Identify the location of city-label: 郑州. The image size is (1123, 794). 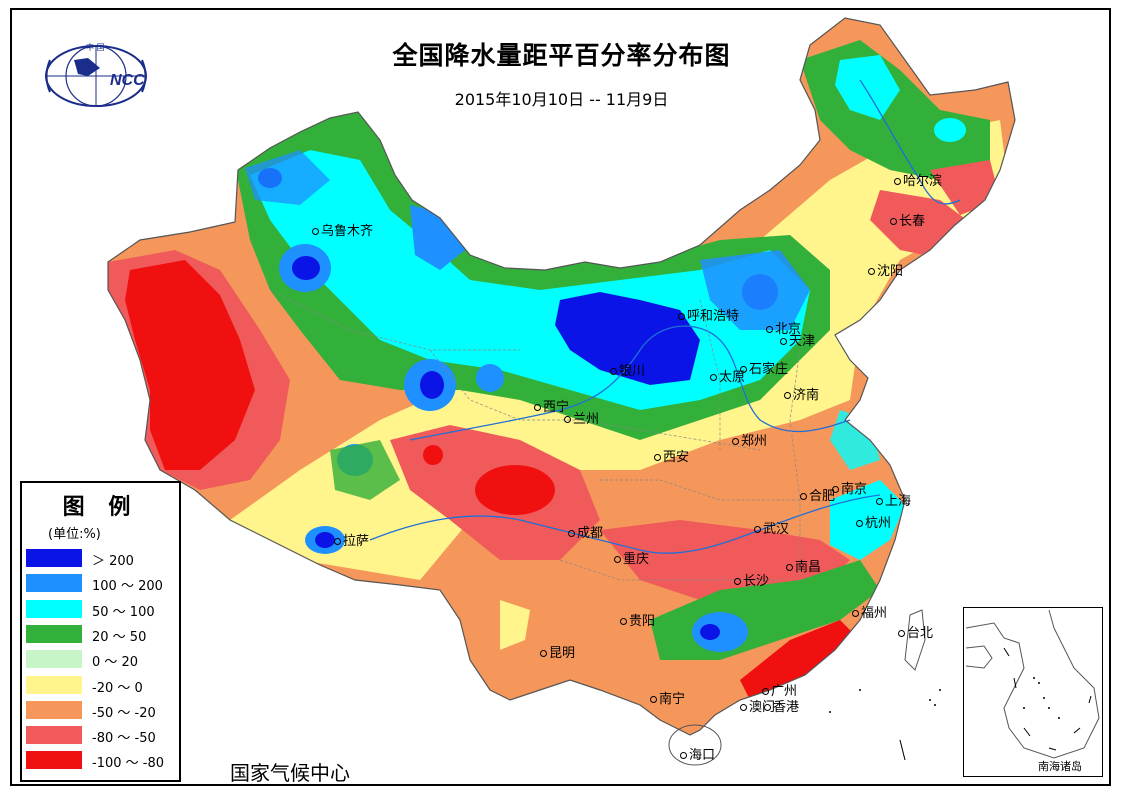
(749, 439).